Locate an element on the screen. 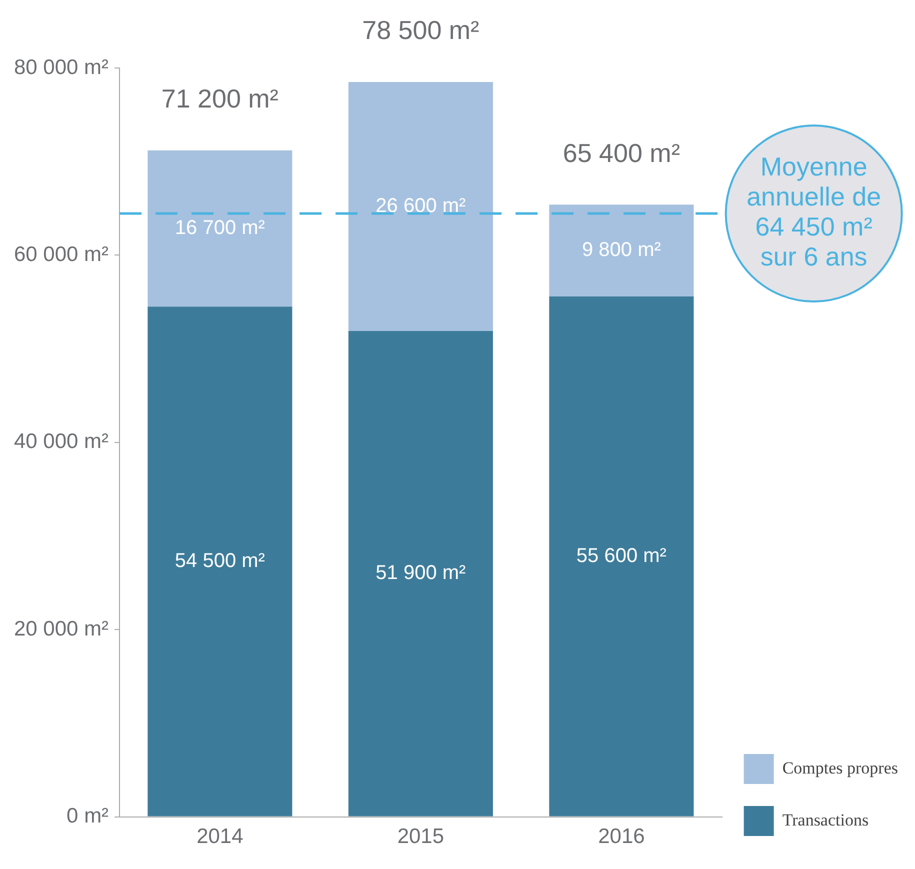  data-label: 55 600 m² is located at coordinates (621, 555).